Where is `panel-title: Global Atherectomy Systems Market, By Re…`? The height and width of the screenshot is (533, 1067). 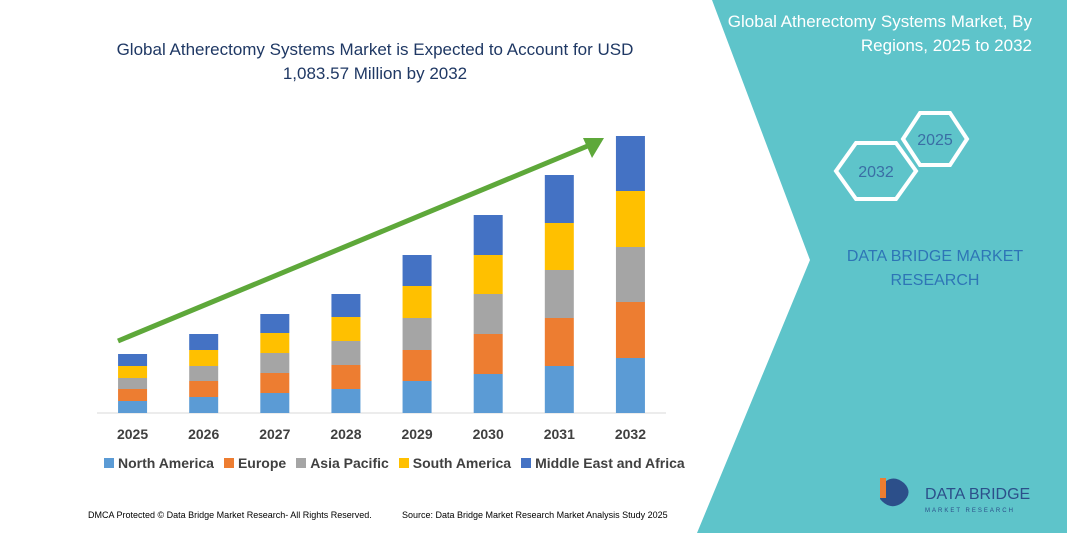 panel-title: Global Atherectomy Systems Market, By Re… is located at coordinates (879, 33).